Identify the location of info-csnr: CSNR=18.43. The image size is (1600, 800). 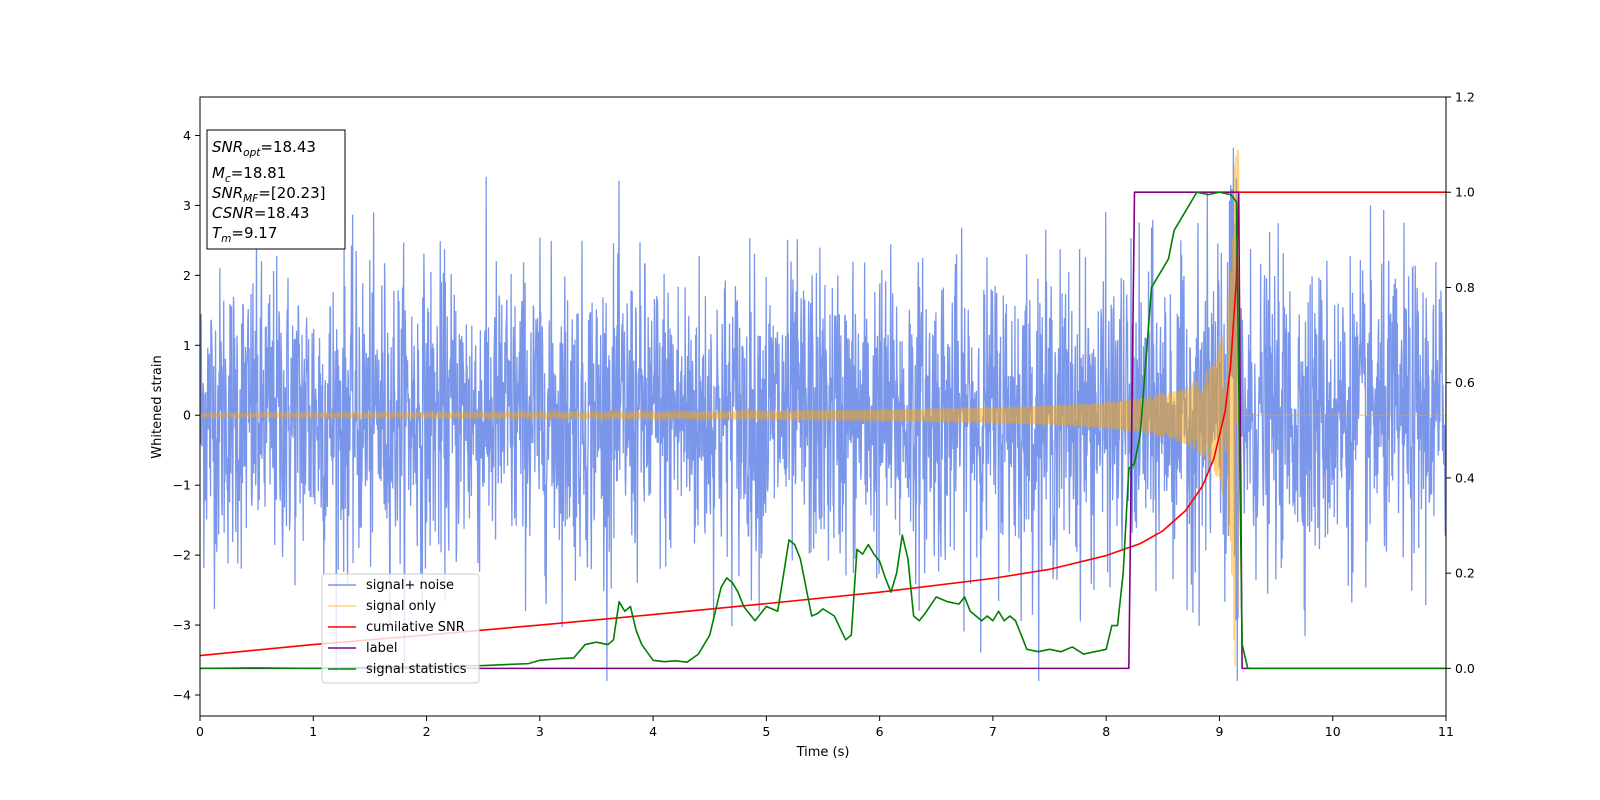
(260, 213).